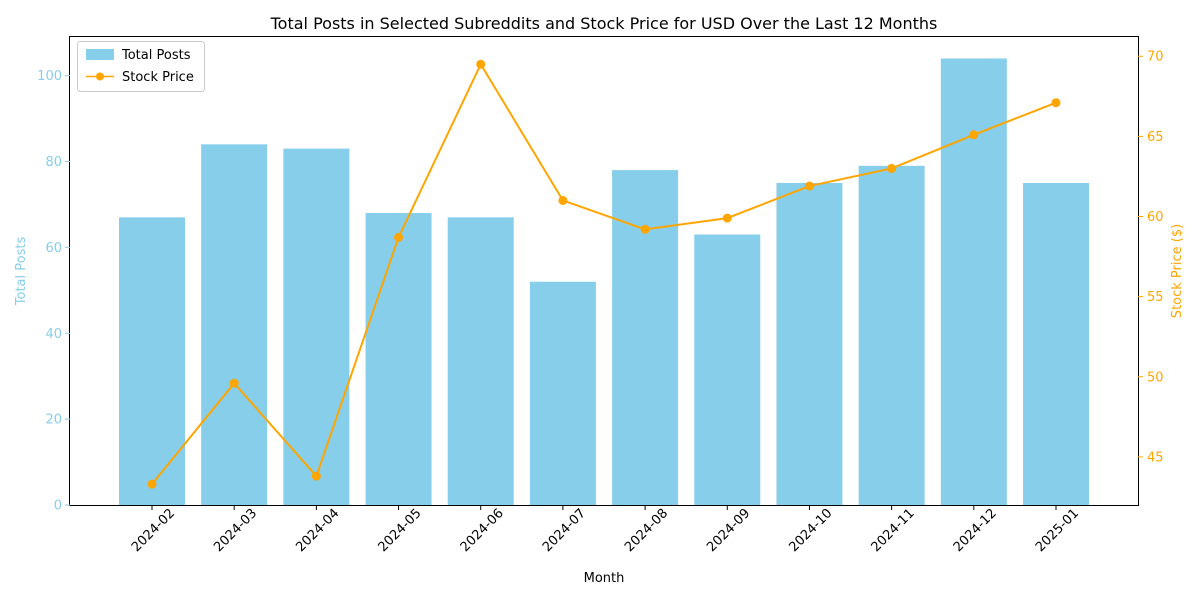 The width and height of the screenshot is (1200, 600). Describe the element at coordinates (53, 248) in the screenshot. I see `y-left-tick-label-60: 60` at that location.